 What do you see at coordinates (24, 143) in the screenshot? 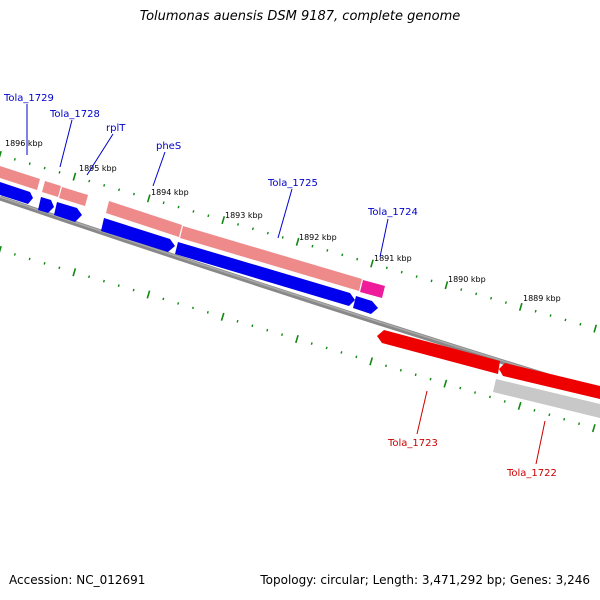
I see `kbp-label: 1896 kbp` at bounding box center [24, 143].